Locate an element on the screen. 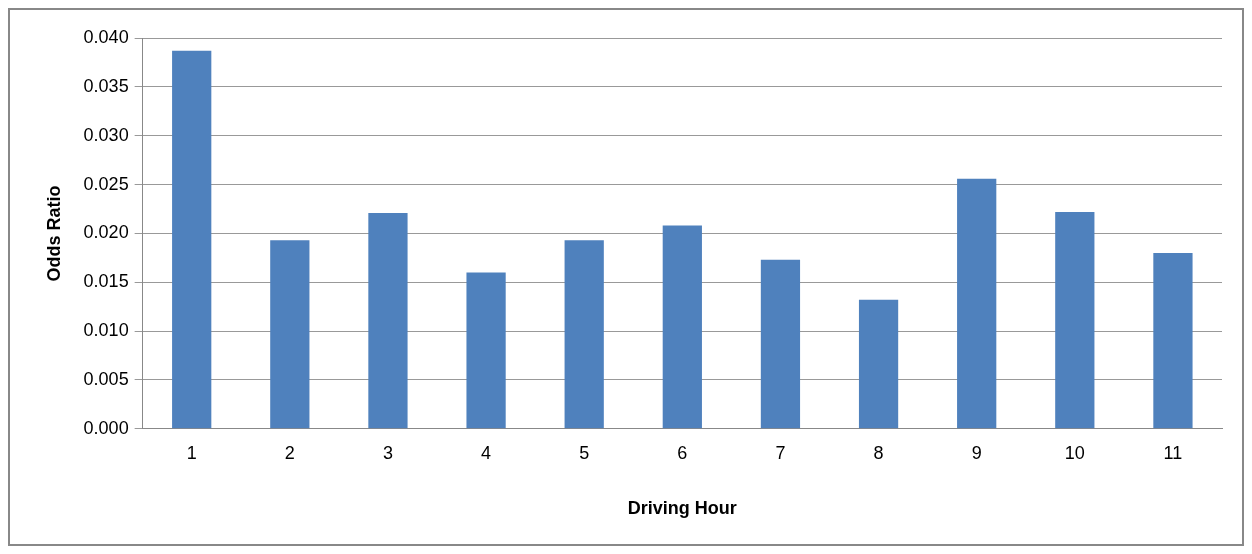 This screenshot has width=1252, height=554. x-tick-label: 1 is located at coordinates (191, 452).